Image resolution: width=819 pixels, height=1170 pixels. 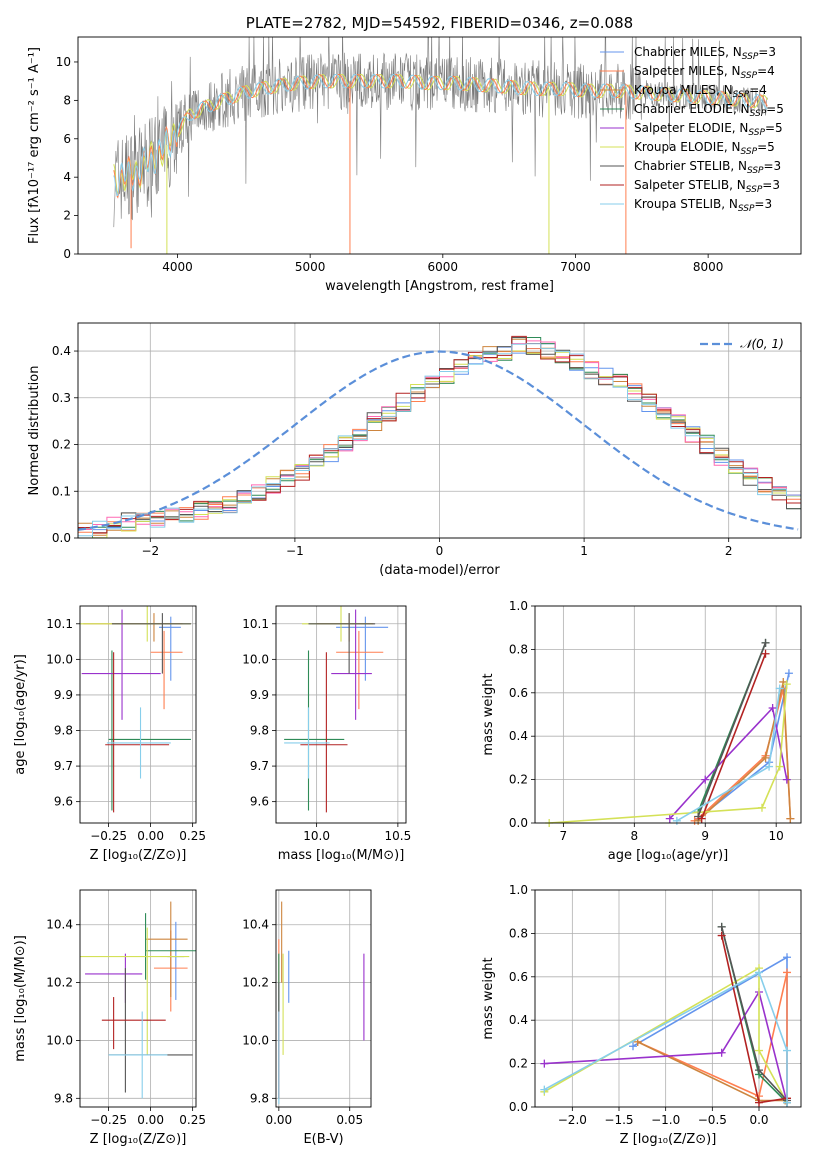 I want to click on y-axis-label: Normed distribution, so click(x=34, y=431).